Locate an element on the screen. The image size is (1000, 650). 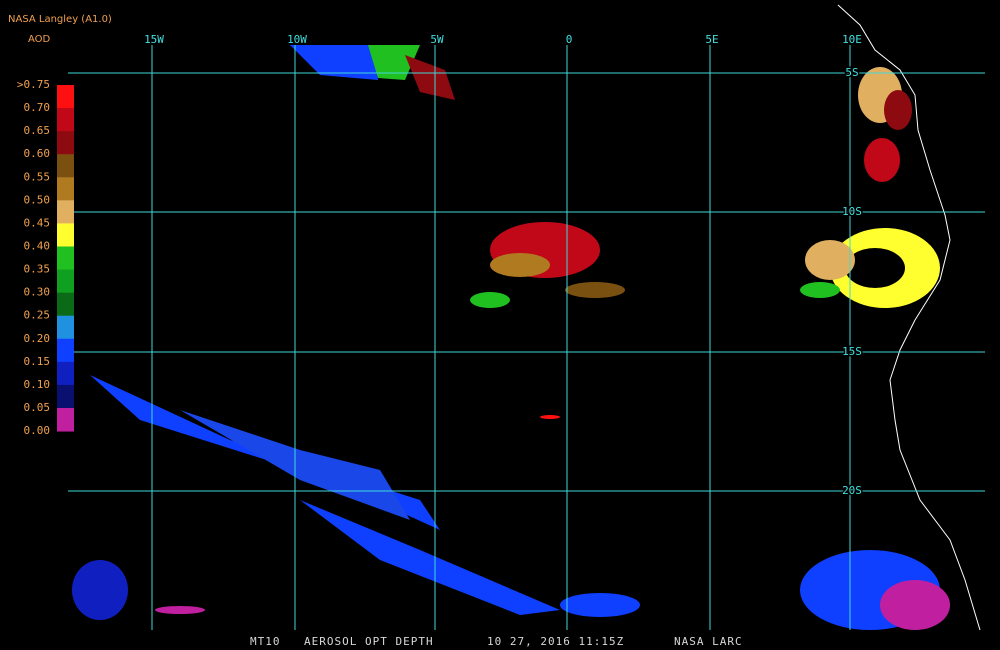
longitude-label: 10W is located at coordinates (297, 39).